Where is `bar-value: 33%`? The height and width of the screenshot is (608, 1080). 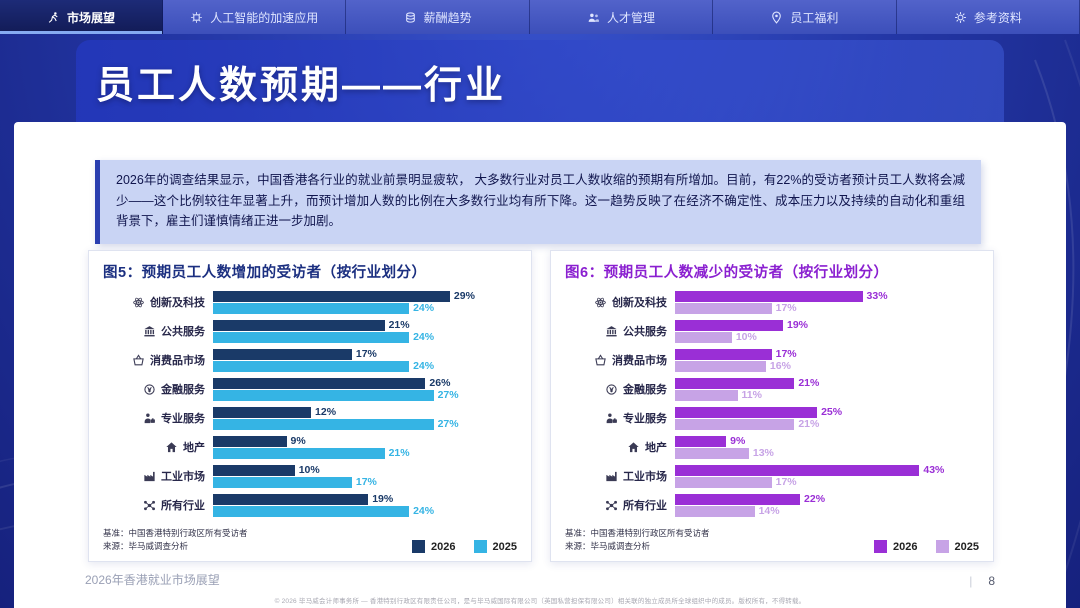 bar-value: 33% is located at coordinates (877, 296).